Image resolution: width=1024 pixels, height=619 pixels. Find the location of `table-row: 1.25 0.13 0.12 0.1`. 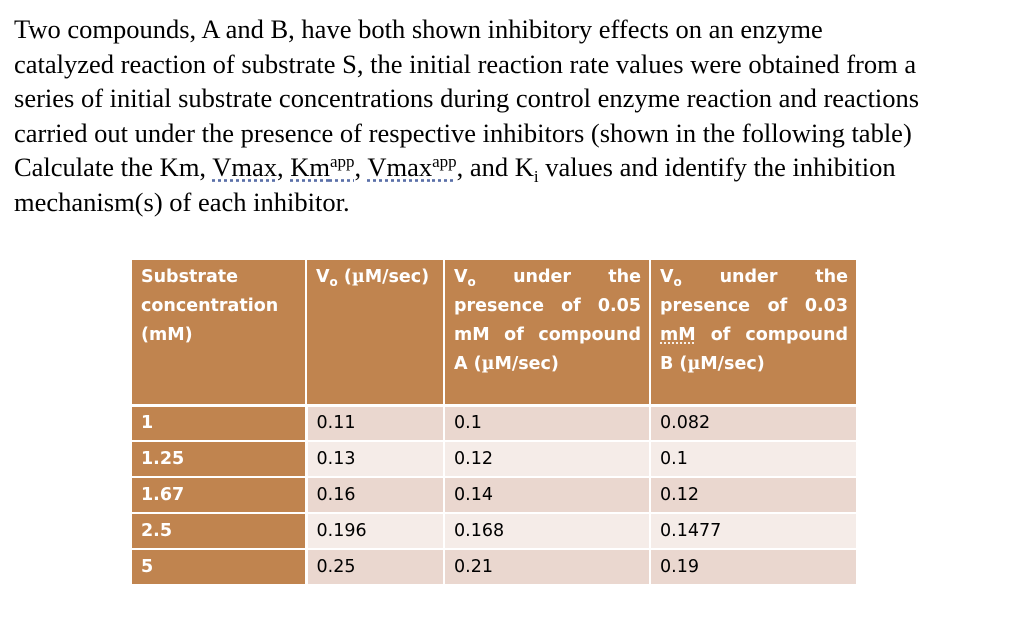

table-row: 1.25 0.13 0.12 0.1 is located at coordinates (494, 459).